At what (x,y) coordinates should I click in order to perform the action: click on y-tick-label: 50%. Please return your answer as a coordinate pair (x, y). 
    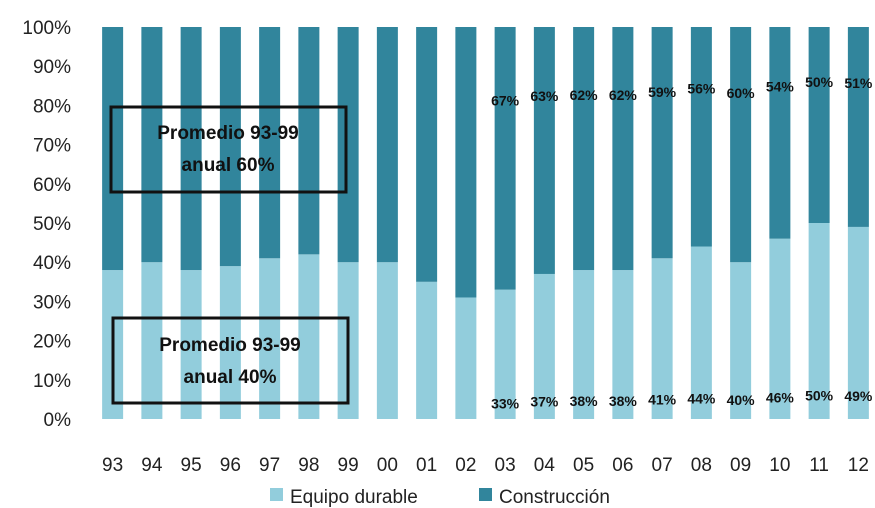
    Looking at the image, I should click on (52, 224).